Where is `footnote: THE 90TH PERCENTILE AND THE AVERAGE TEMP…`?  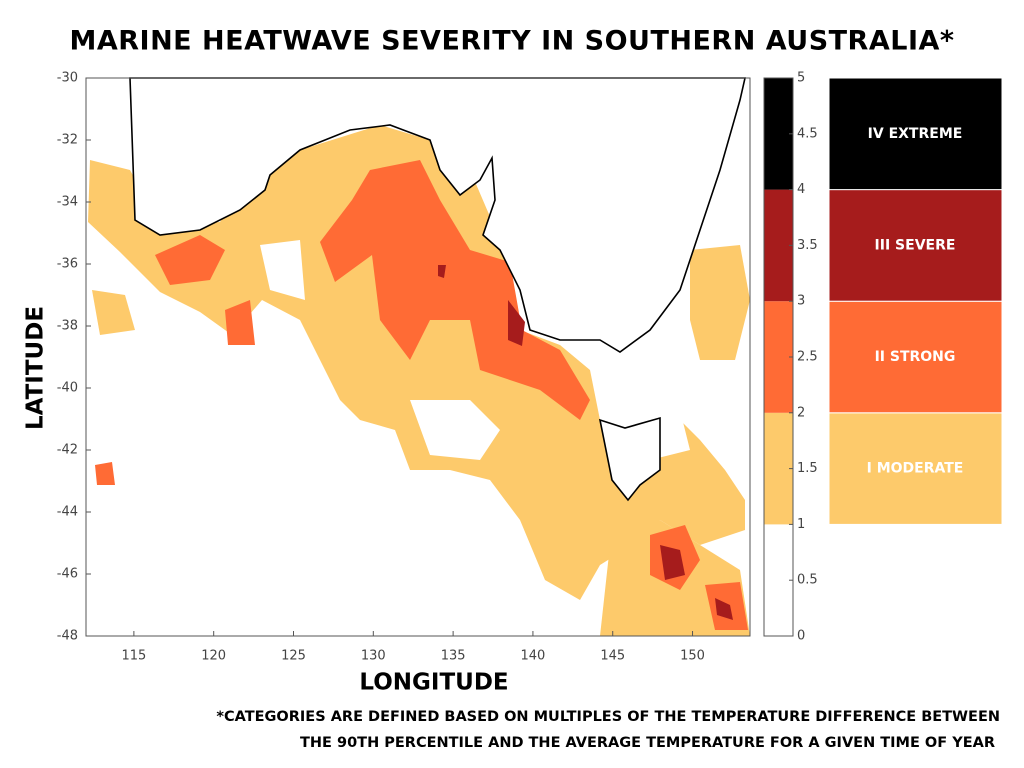
footnote: THE 90TH PERCENTILE AND THE AVERAGE TEMP… is located at coordinates (647, 743).